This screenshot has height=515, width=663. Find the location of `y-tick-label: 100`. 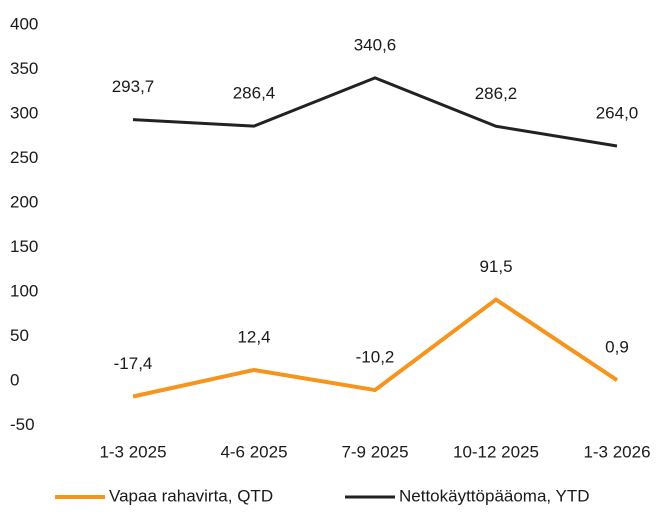

y-tick-label: 100 is located at coordinates (24, 290).